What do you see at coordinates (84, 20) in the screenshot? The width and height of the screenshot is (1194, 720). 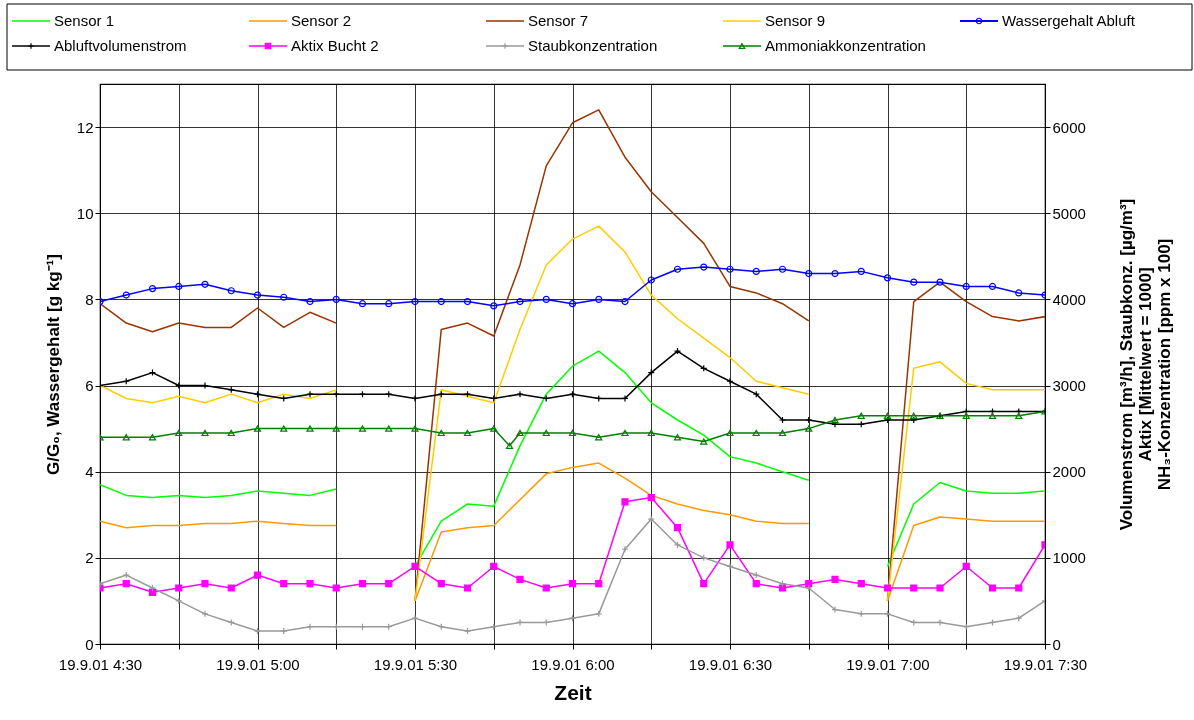 I see `legend-label: Sensor 1` at bounding box center [84, 20].